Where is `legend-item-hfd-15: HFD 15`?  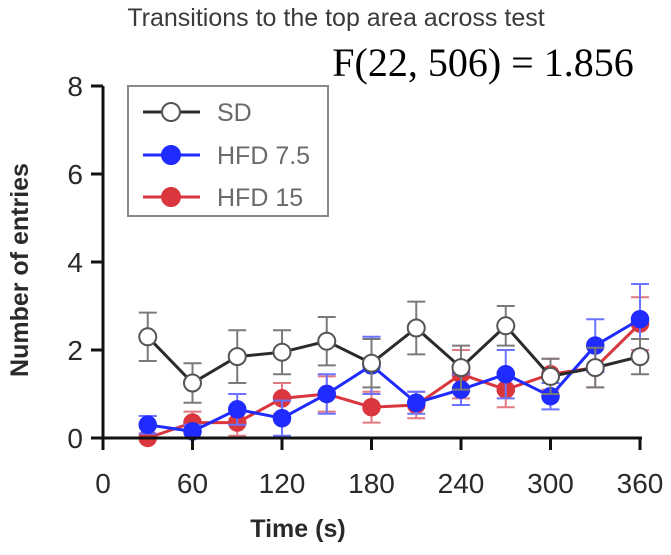 legend-item-hfd-15: HFD 15 is located at coordinates (223, 198).